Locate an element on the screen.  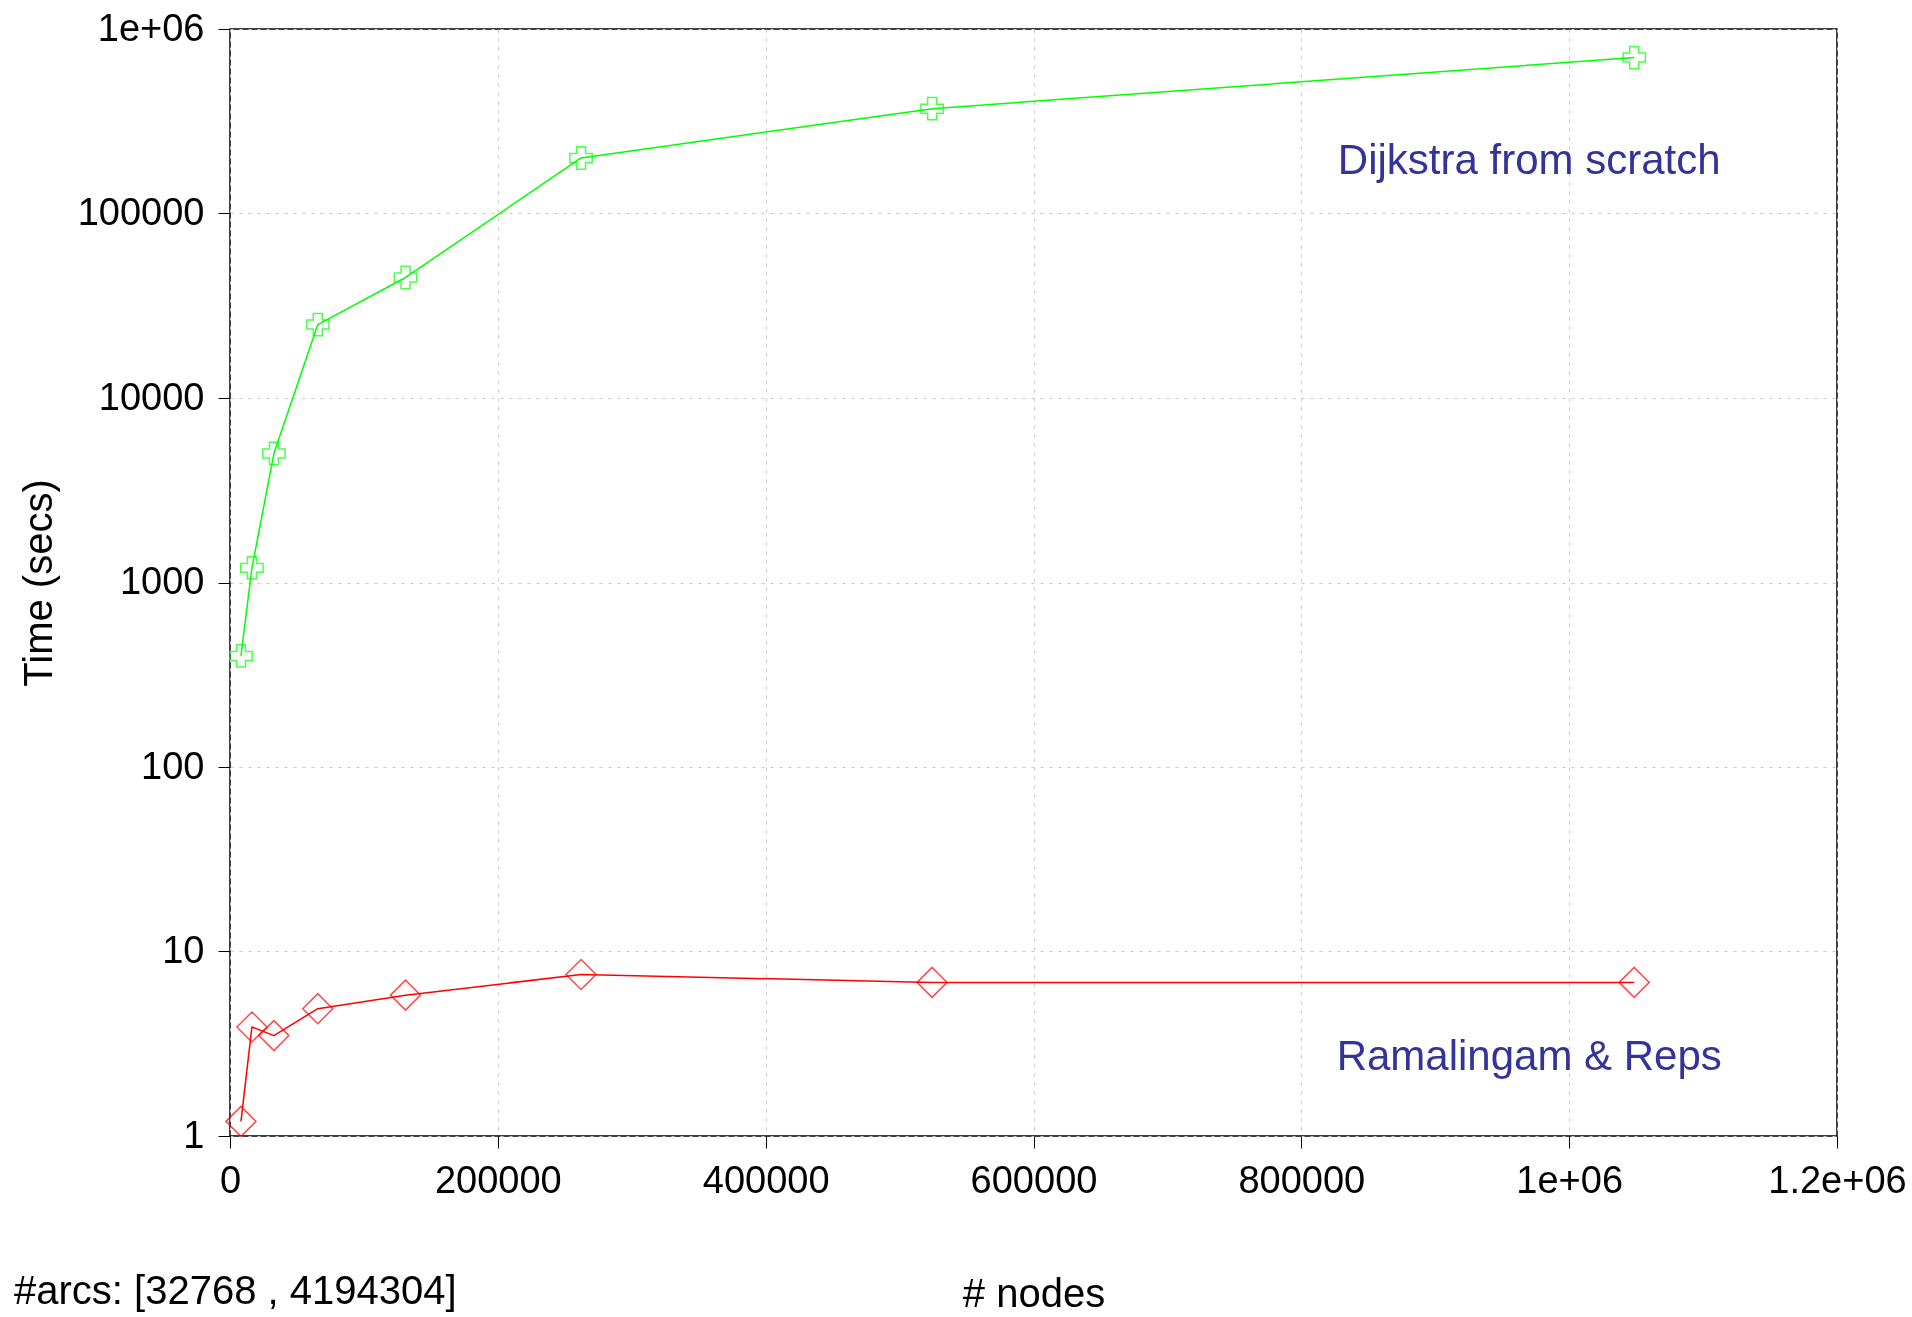
y-tick-label: 1e+06 is located at coordinates (151, 27).